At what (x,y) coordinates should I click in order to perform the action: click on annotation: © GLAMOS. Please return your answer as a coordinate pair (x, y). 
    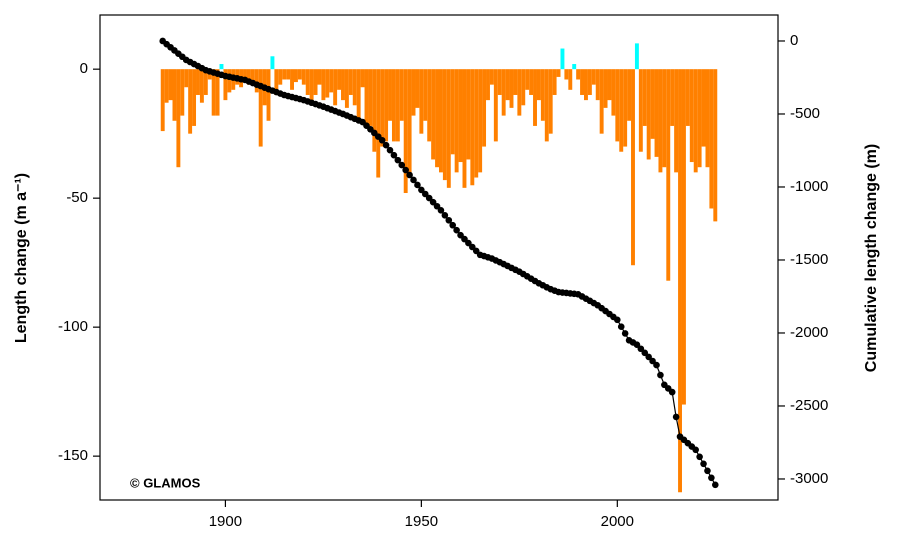
    Looking at the image, I should click on (165, 482).